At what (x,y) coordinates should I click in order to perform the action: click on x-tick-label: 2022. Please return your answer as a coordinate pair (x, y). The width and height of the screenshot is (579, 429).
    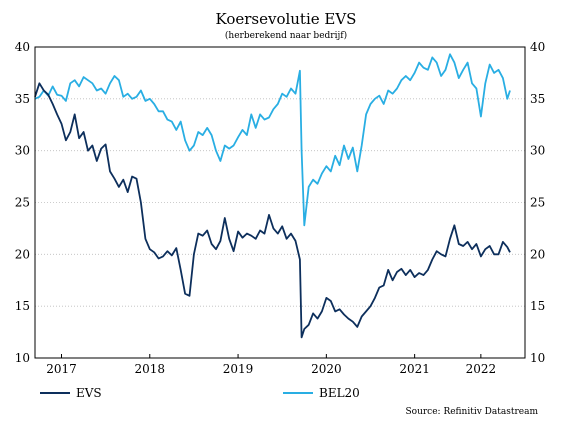
    Looking at the image, I should click on (481, 369).